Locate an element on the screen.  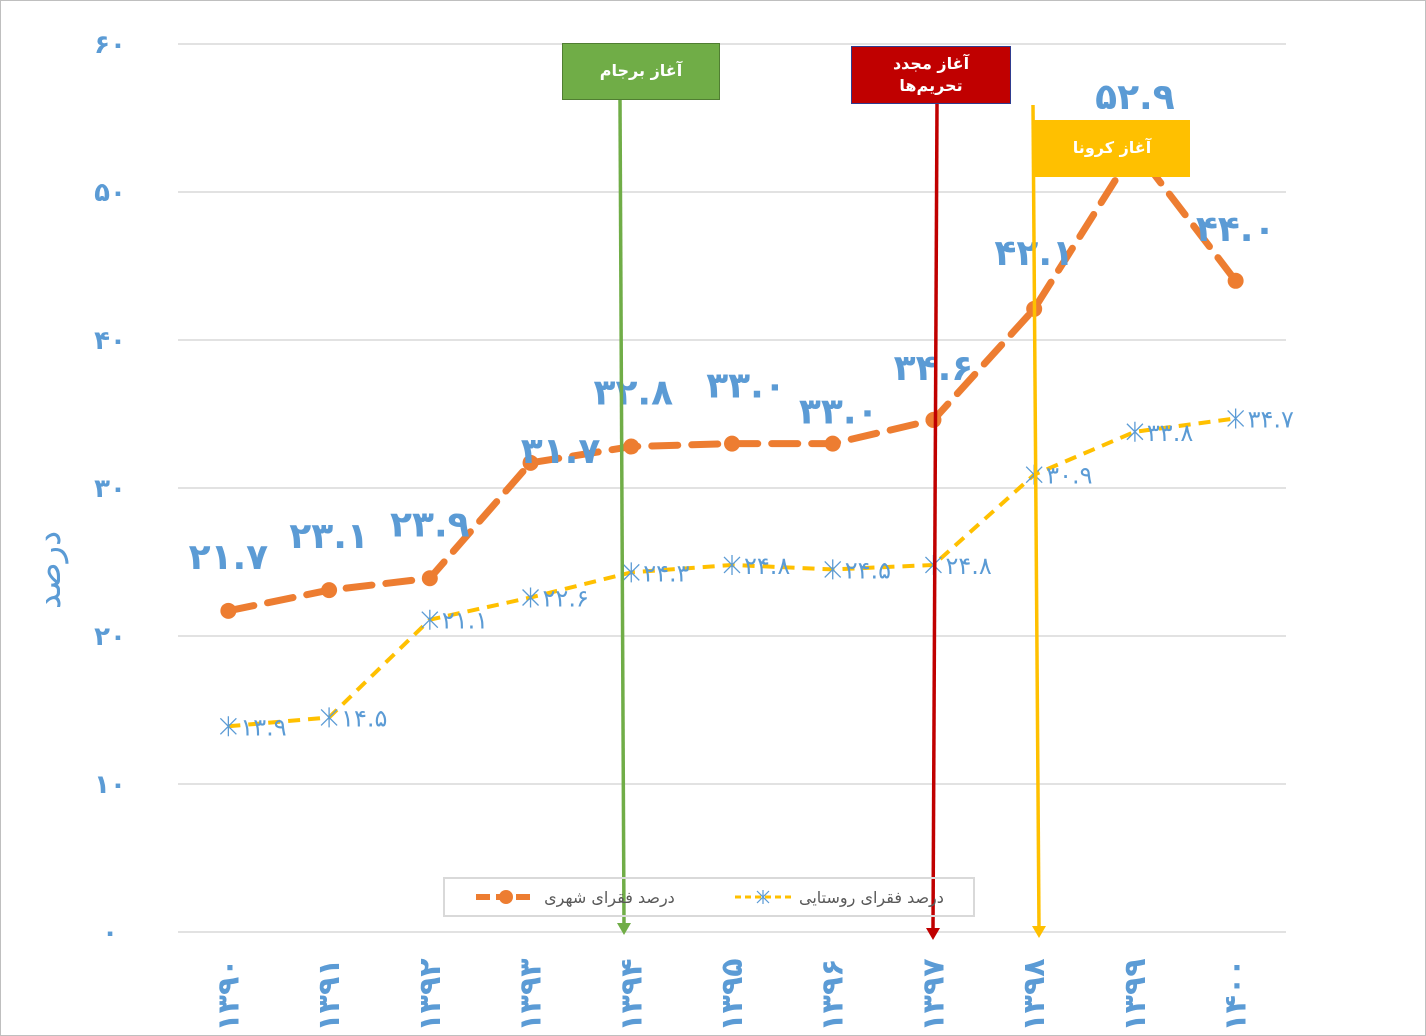
rural-data-label: ۲۴.۳ is located at coordinates (666, 573).